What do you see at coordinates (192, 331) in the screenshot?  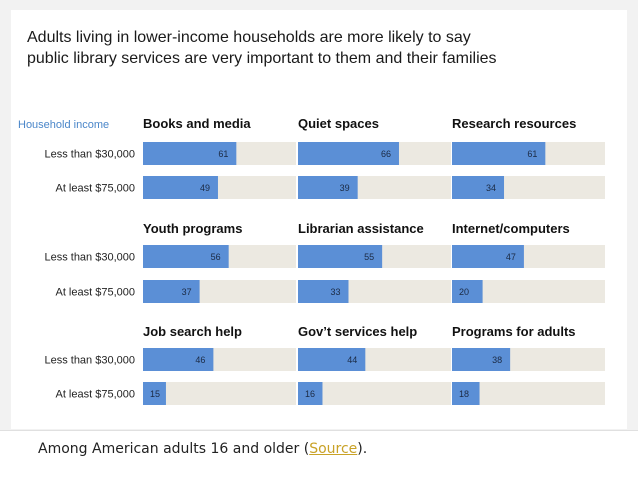 I see `panel-title: Job search help` at bounding box center [192, 331].